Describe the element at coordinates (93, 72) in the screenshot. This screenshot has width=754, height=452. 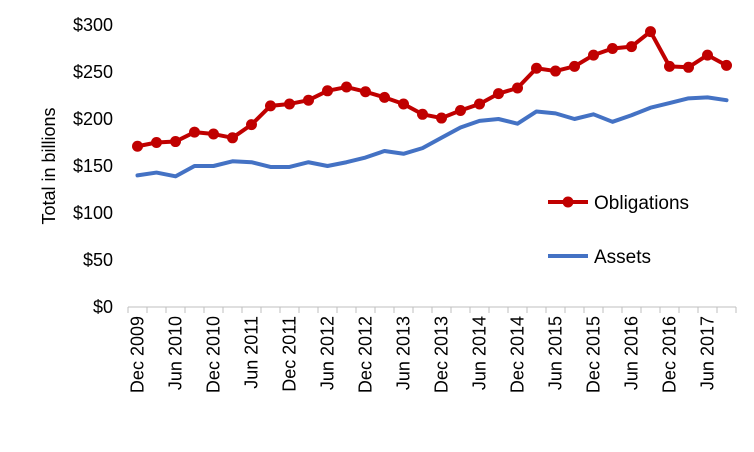
I see `y-tick-label: $250` at that location.